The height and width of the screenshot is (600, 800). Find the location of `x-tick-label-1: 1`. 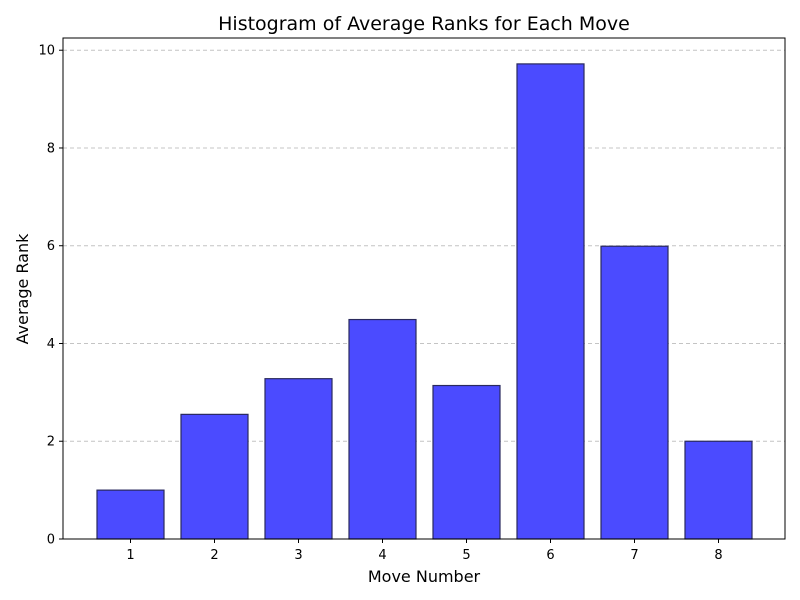

x-tick-label-1: 1 is located at coordinates (130, 555).